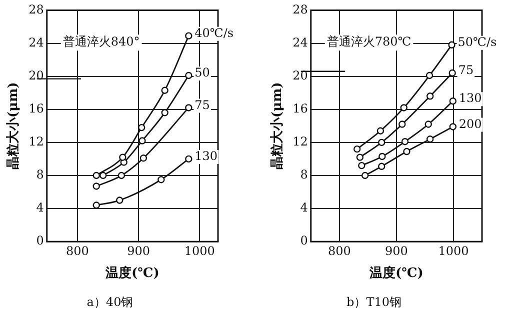 This screenshot has height=325, width=528. What do you see at coordinates (101, 41) in the screenshot?
I see `ref-line-label: 普通淬火840°` at bounding box center [101, 41].